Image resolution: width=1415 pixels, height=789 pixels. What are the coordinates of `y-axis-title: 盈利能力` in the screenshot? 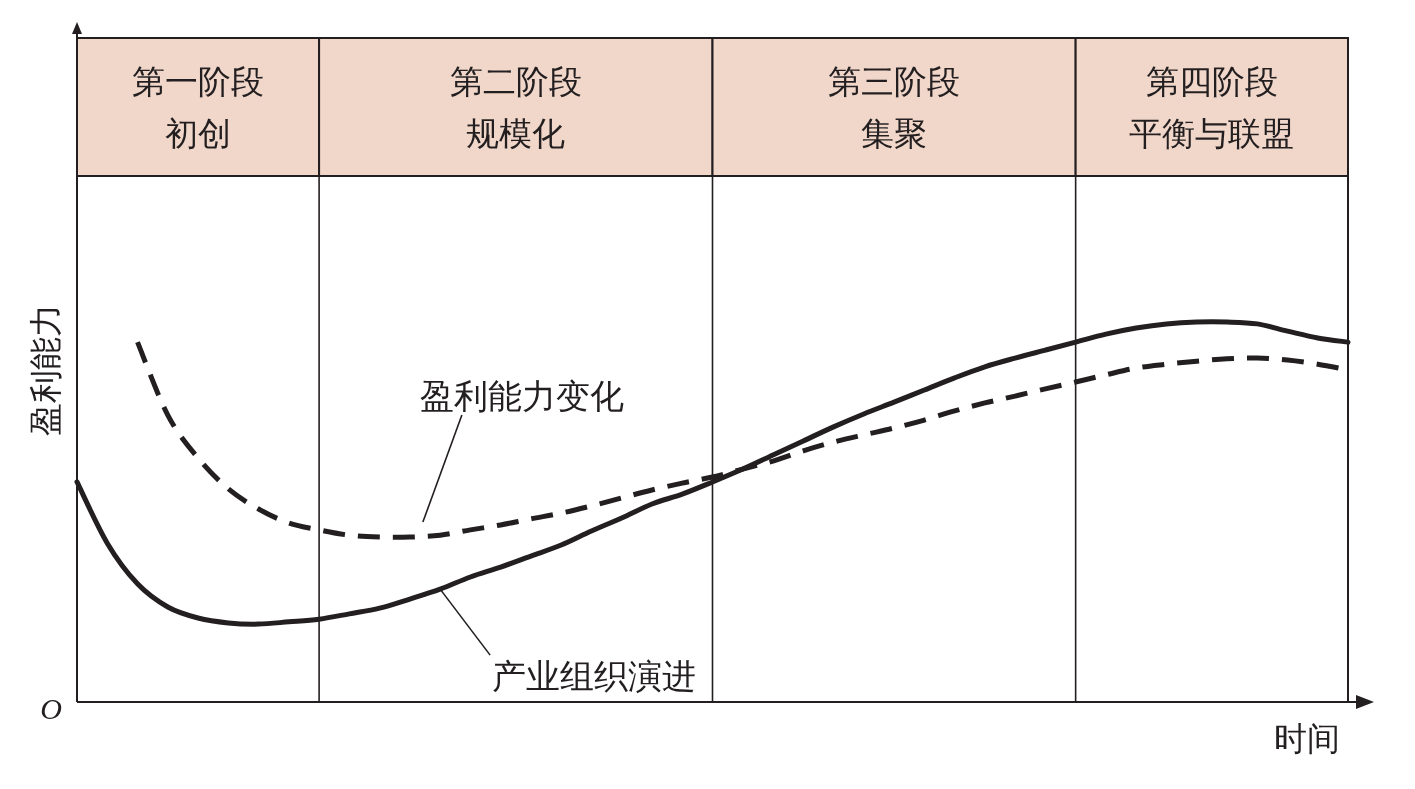 It's located at (46, 370).